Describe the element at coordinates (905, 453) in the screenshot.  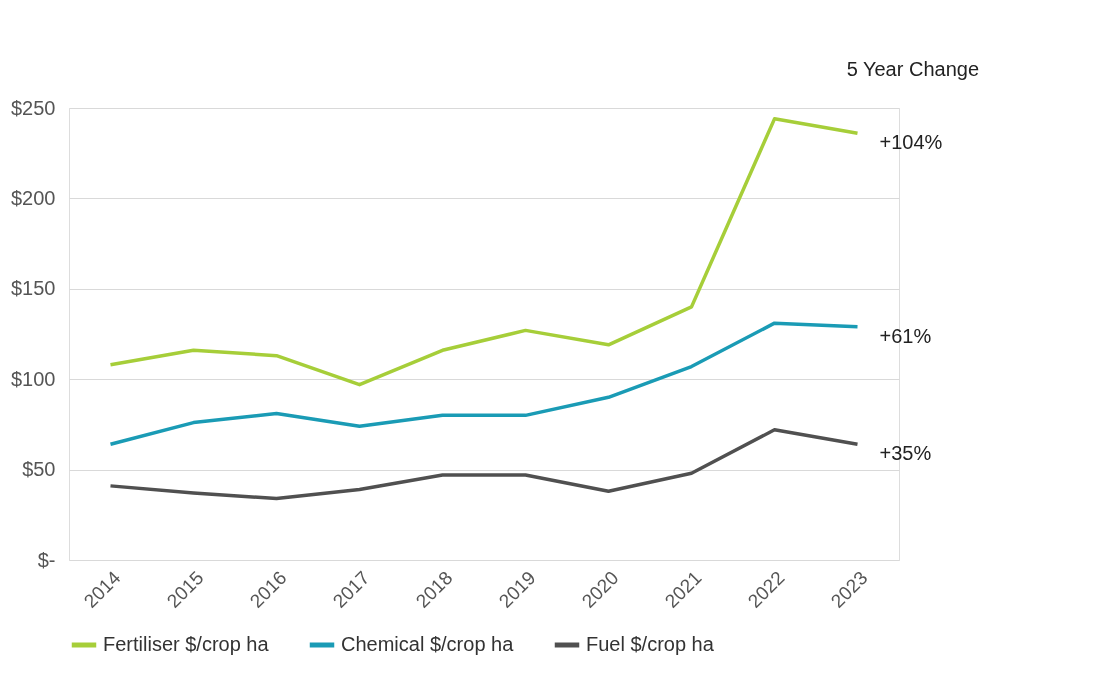
I see `annotation: +35%` at that location.